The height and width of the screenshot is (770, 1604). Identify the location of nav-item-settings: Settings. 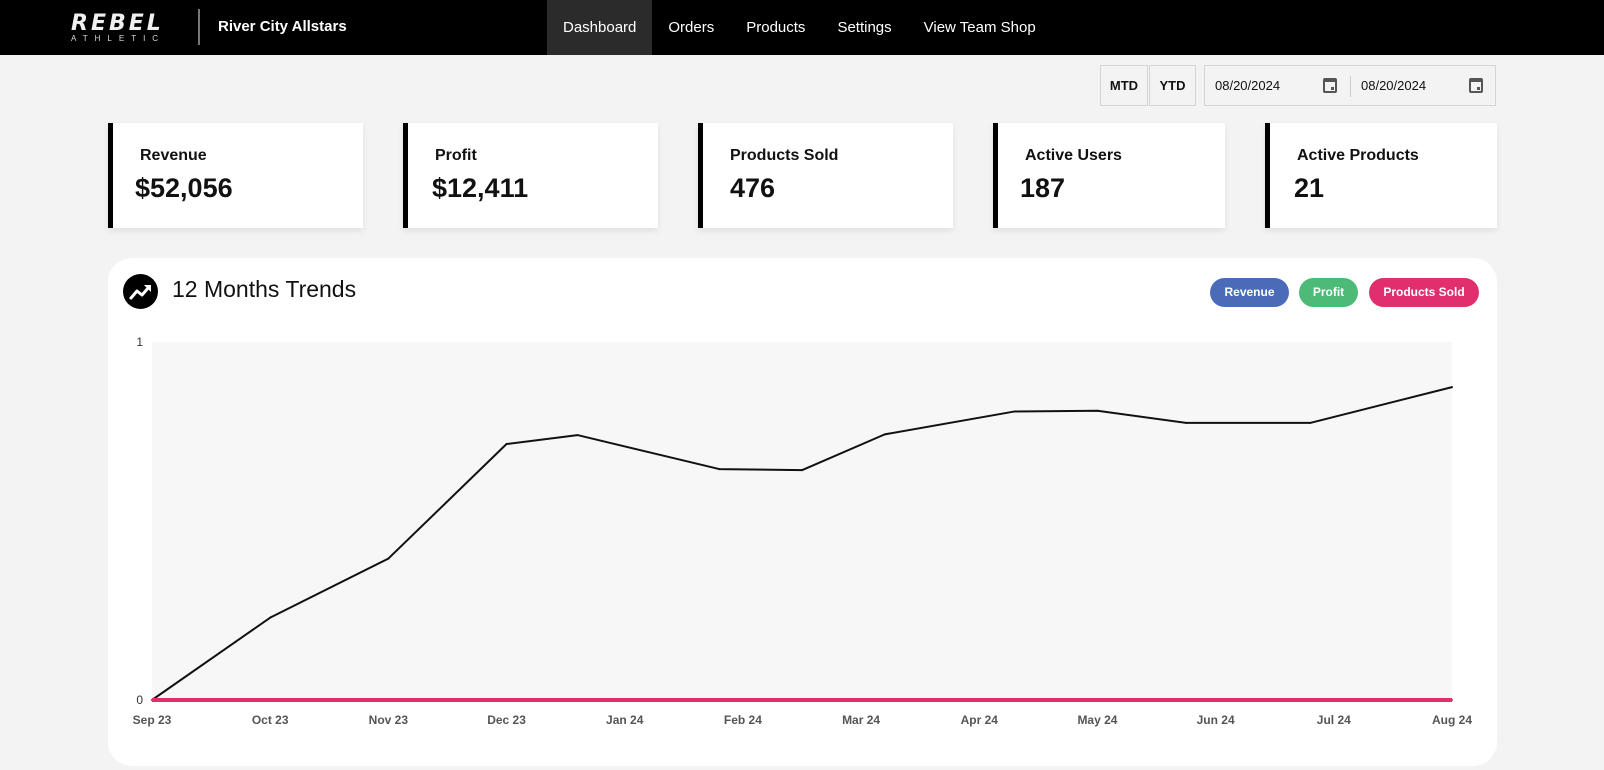
(864, 27).